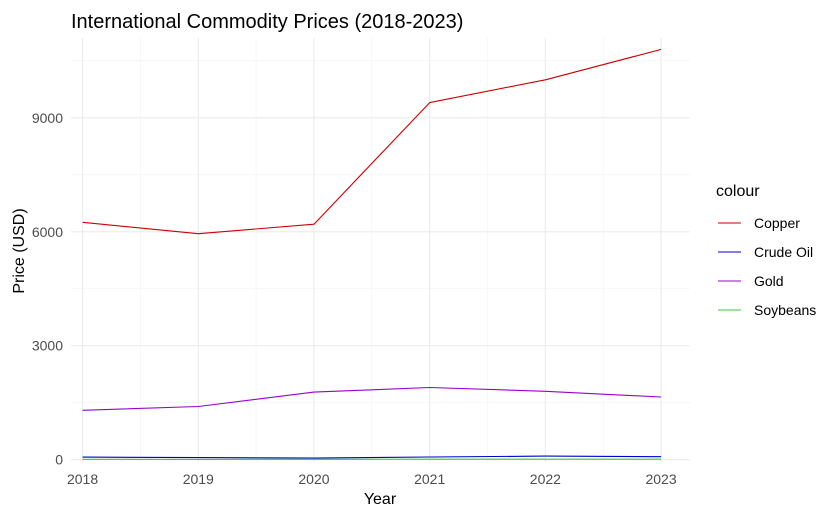  I want to click on legend: colour Copper Crude Oil Gold Soybeans, so click(766, 250).